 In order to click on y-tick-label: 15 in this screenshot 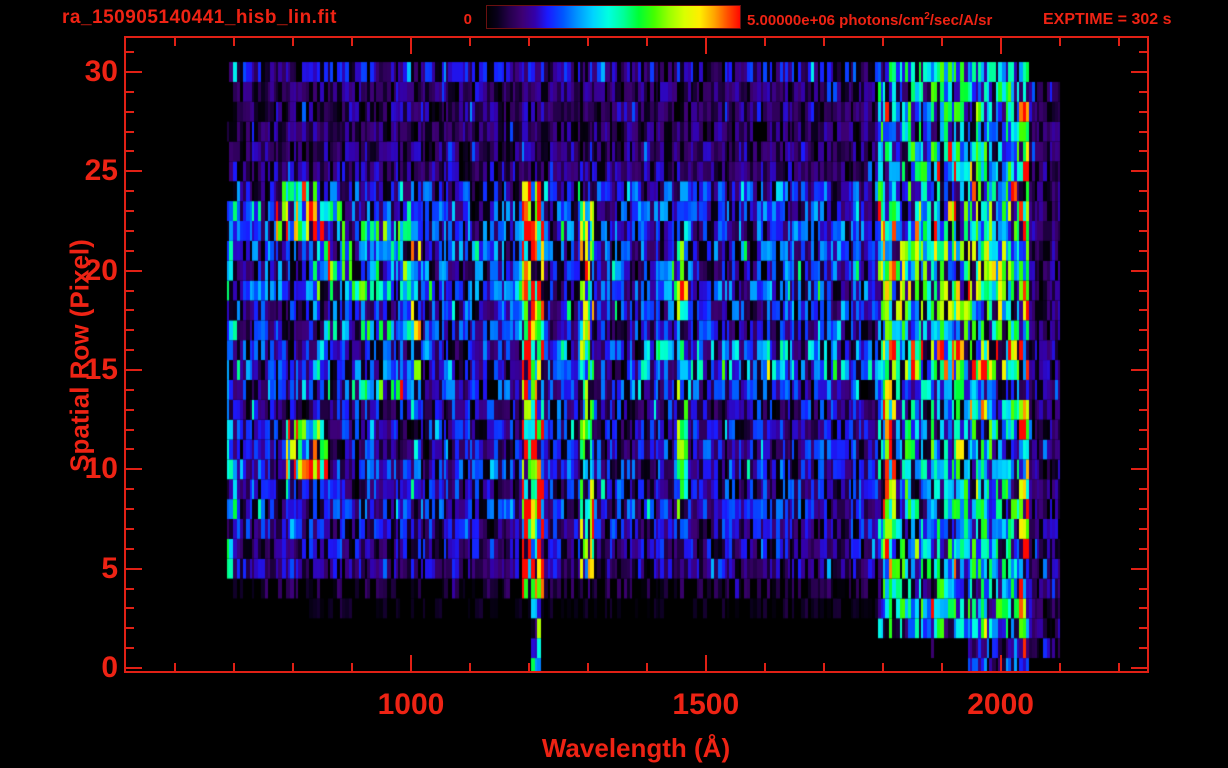, I will do `click(101, 369)`.